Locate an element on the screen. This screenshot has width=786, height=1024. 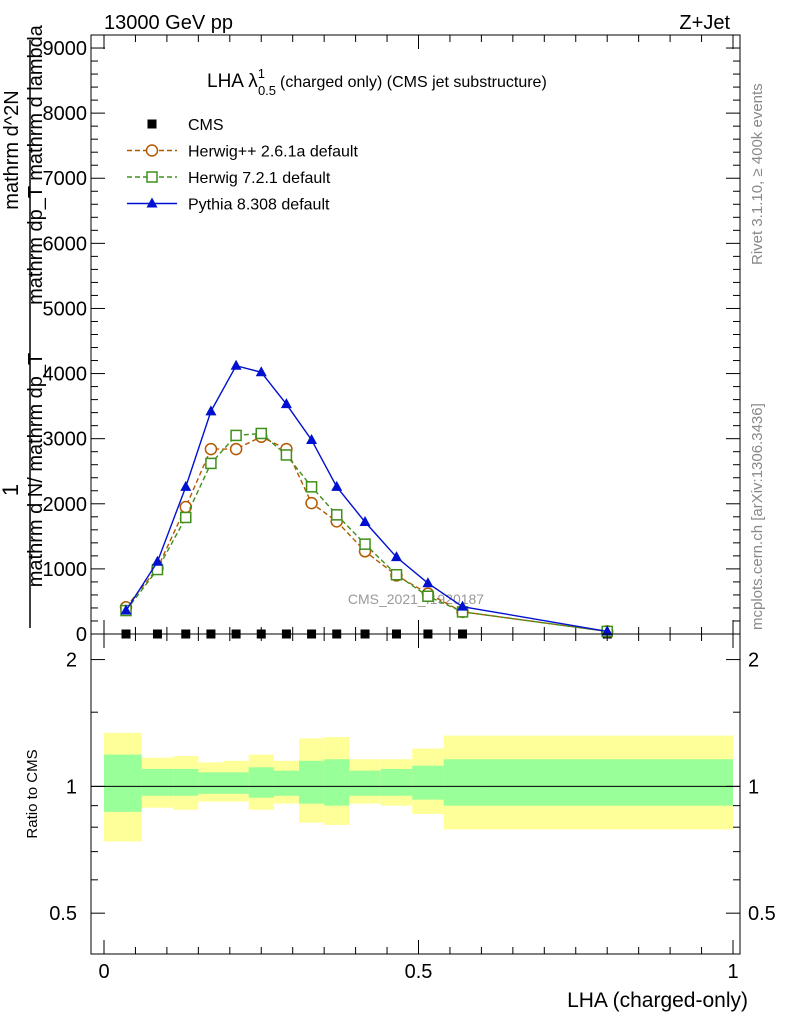
main-ylabel-one: 1 is located at coordinates (11, 490).